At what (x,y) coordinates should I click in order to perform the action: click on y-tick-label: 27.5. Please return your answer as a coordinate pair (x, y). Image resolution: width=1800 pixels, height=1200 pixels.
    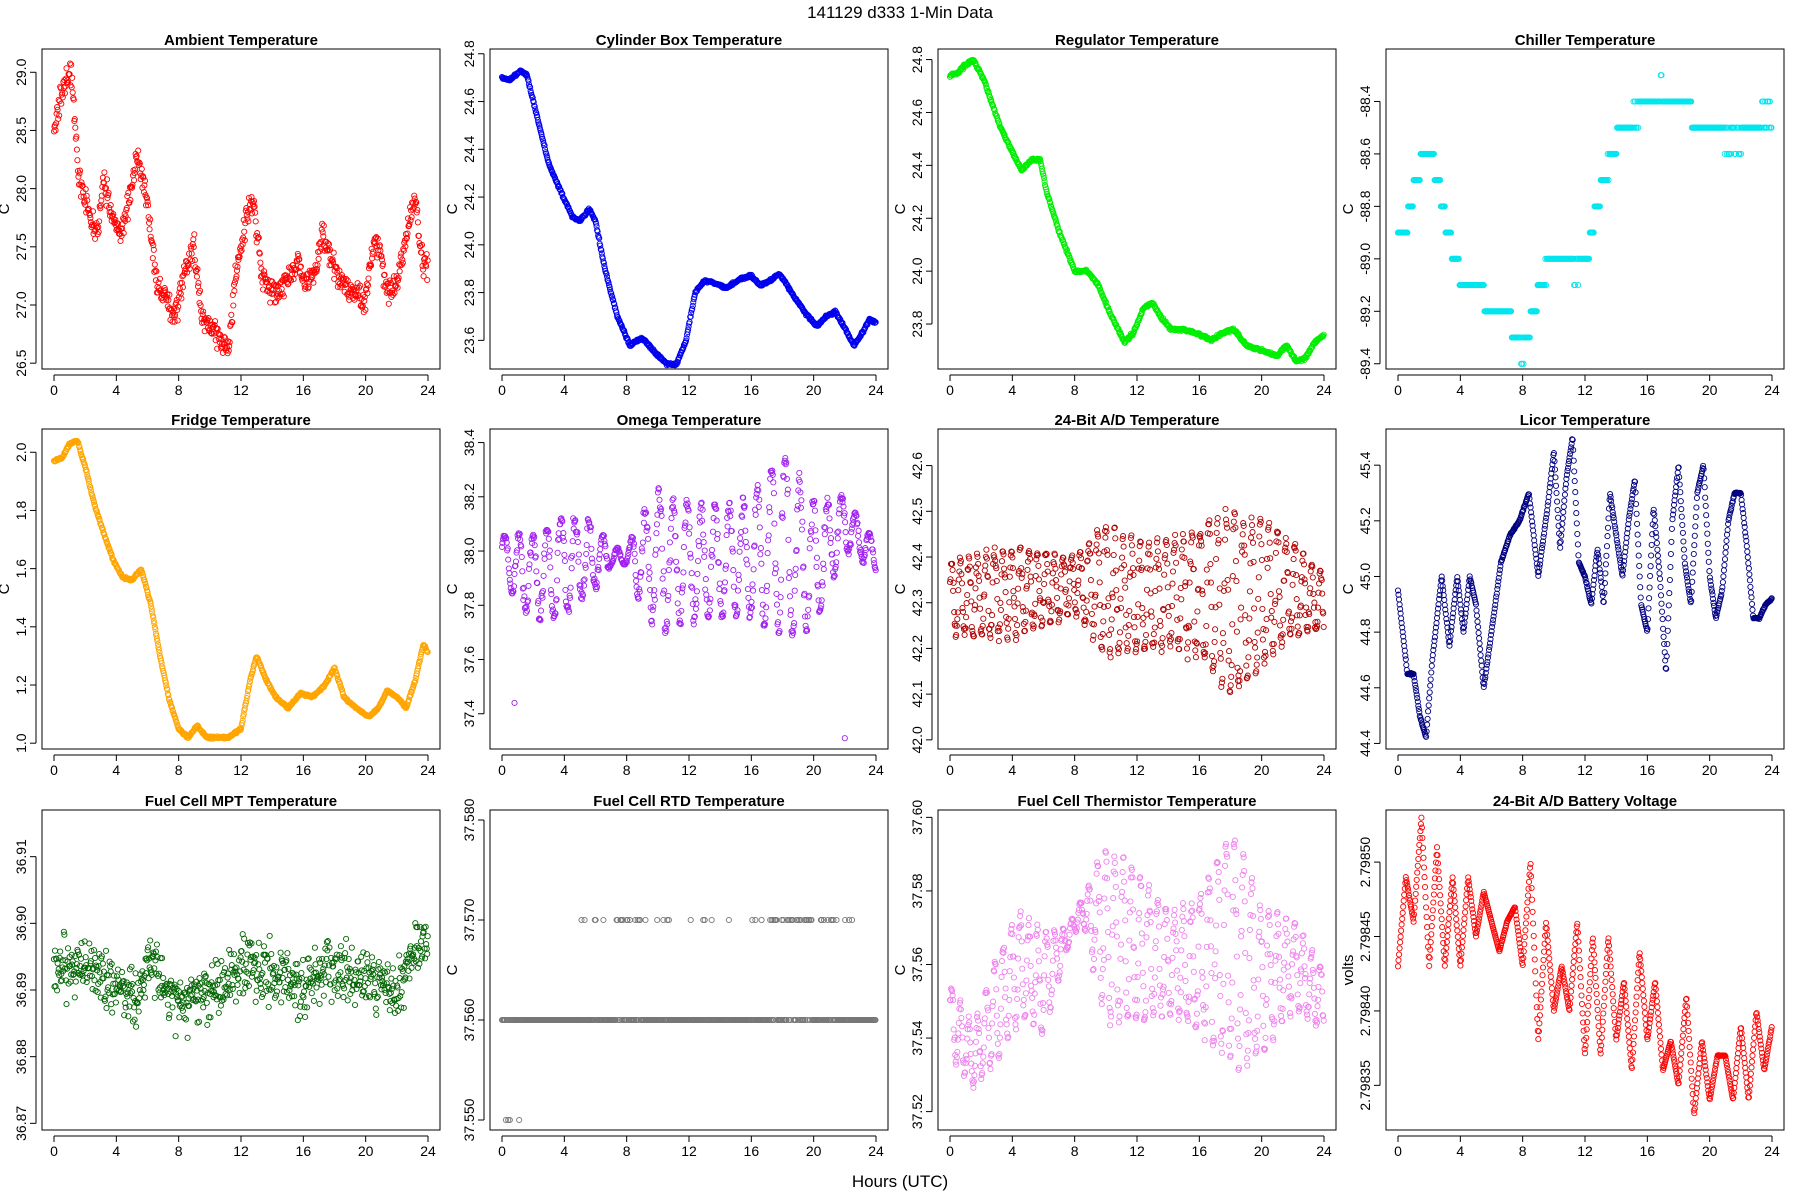
    Looking at the image, I should click on (21, 246).